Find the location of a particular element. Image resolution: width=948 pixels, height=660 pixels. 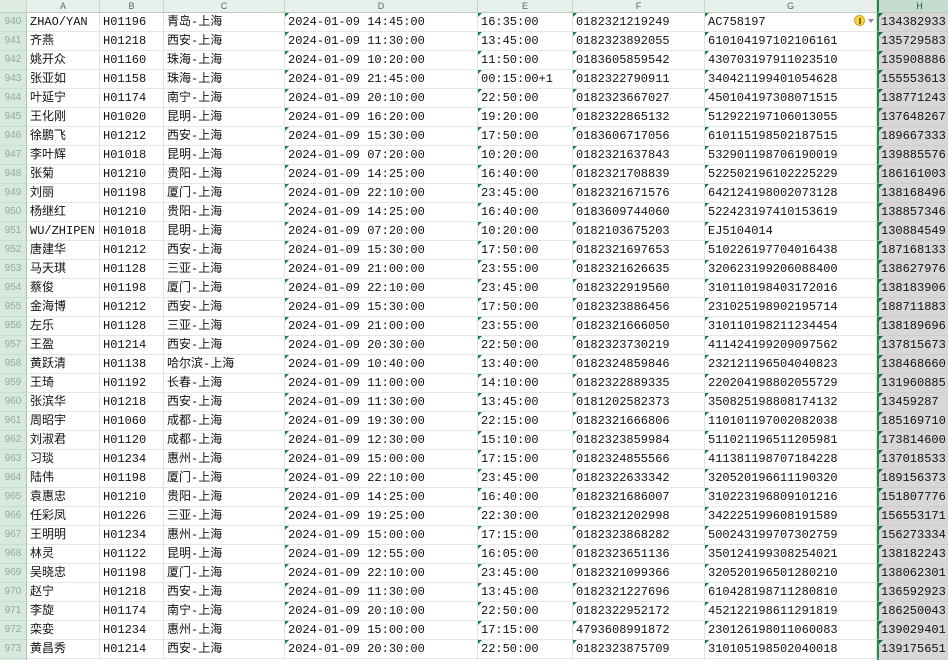

cell-name: 金海博 is located at coordinates (63, 307).